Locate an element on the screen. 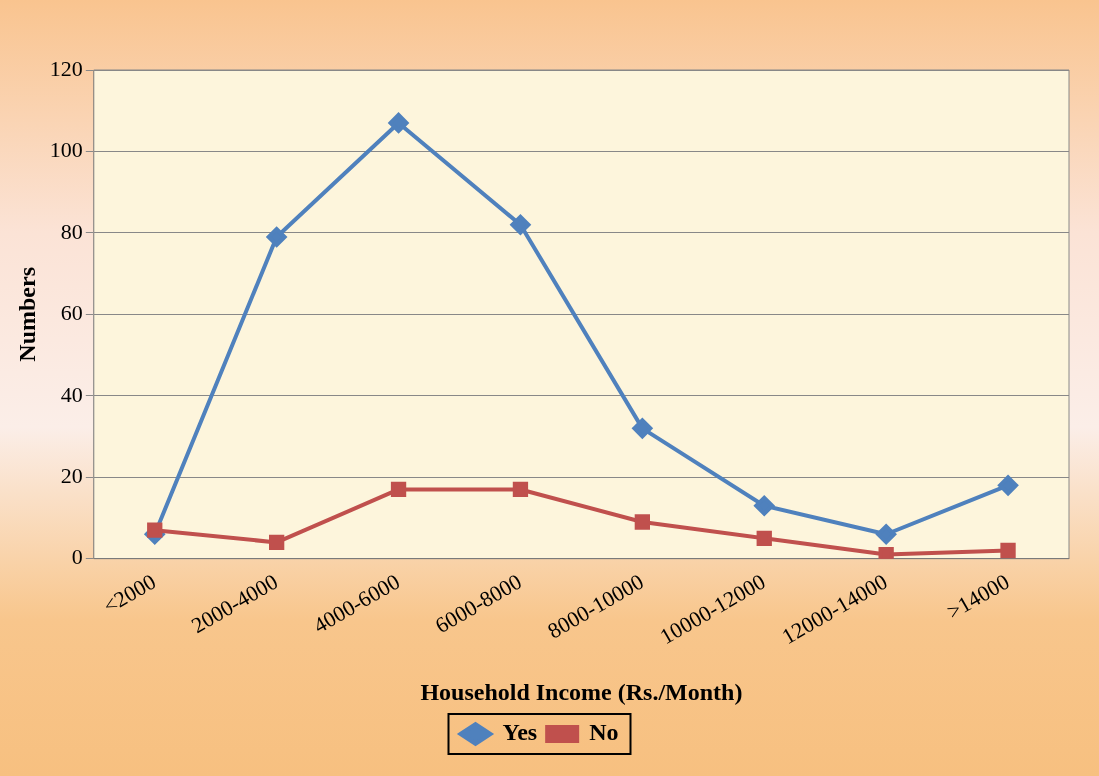 This screenshot has width=1099, height=776. y-tick-label: 40 is located at coordinates (71, 394).